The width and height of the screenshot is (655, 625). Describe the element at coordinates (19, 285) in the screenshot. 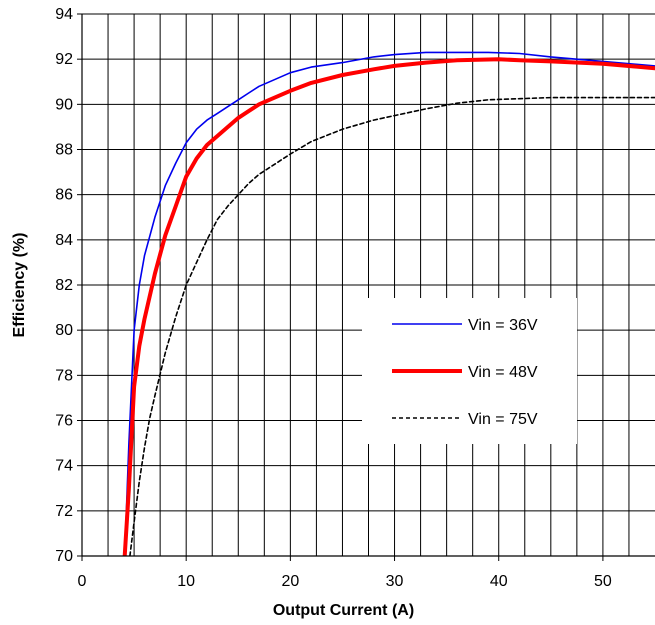

I see `y-axis-title: Efficiency (%)` at that location.